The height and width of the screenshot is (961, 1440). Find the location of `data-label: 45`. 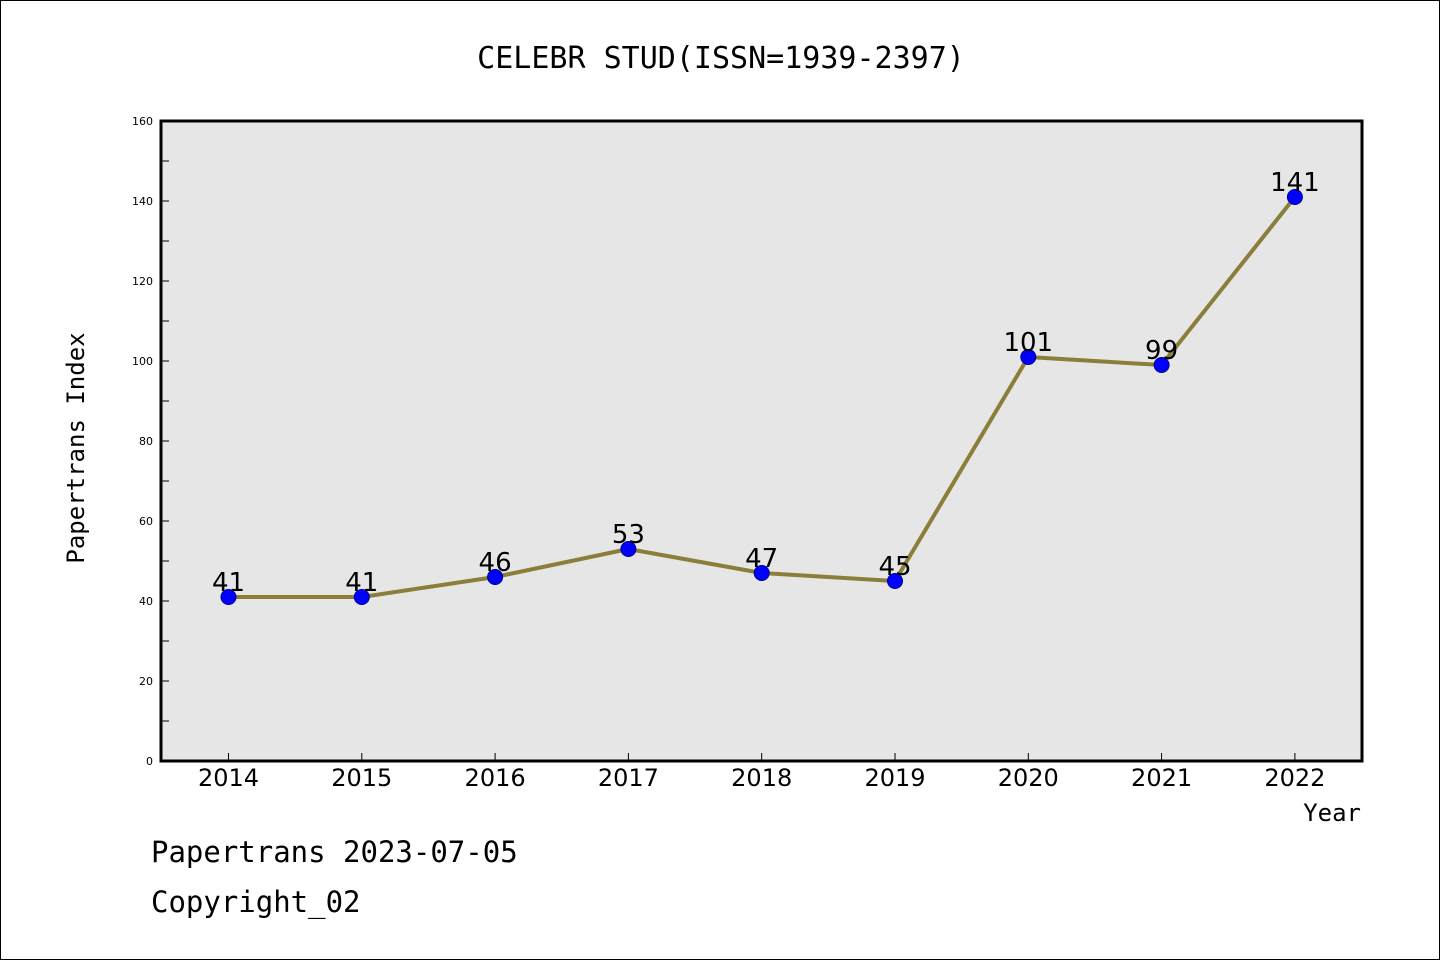

data-label: 45 is located at coordinates (894, 567).